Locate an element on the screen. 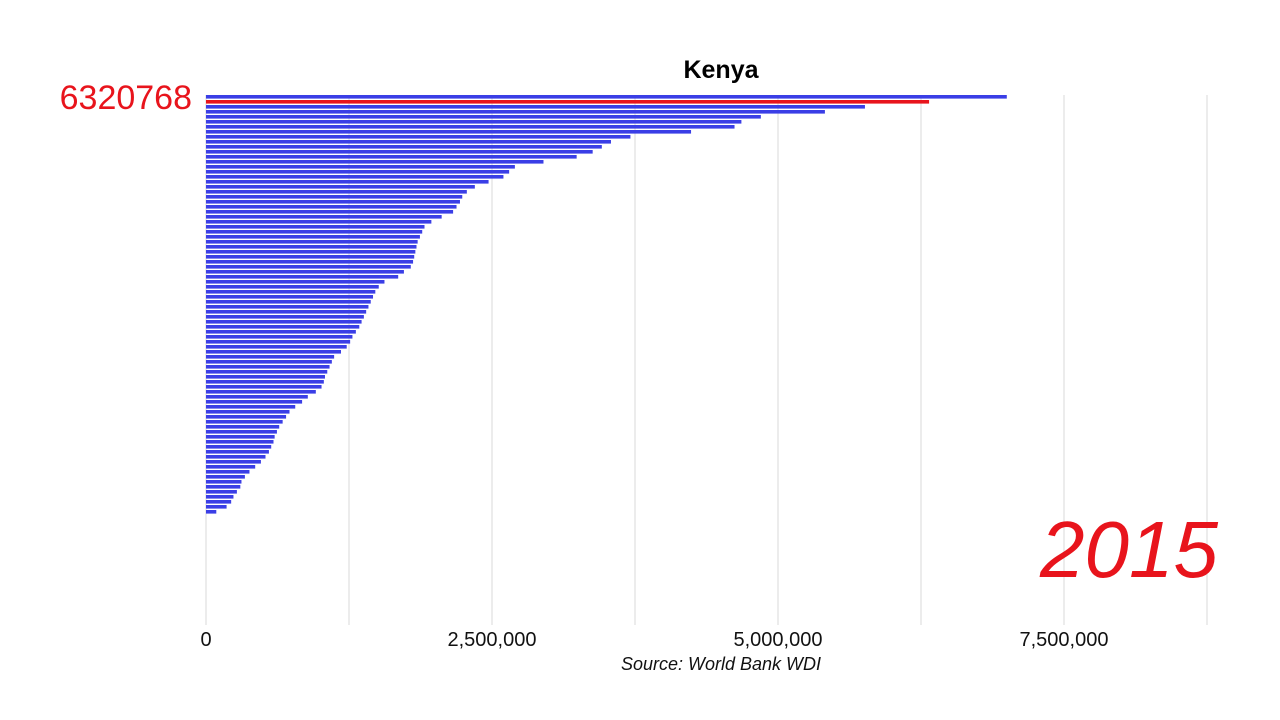 The height and width of the screenshot is (720, 1280). chart-title: Kenya is located at coordinates (721, 70).